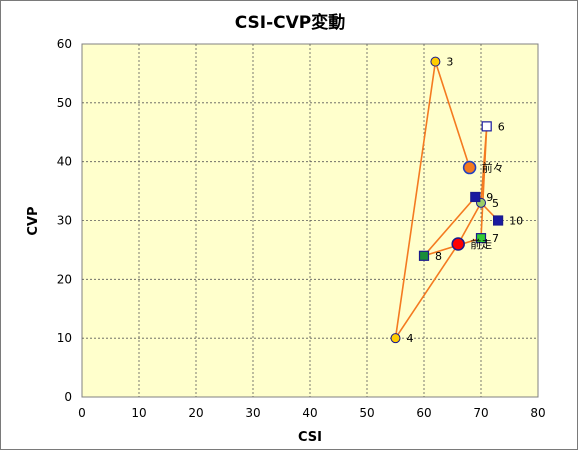  I want to click on chart-title: CSI-CVP変動, so click(290, 22).